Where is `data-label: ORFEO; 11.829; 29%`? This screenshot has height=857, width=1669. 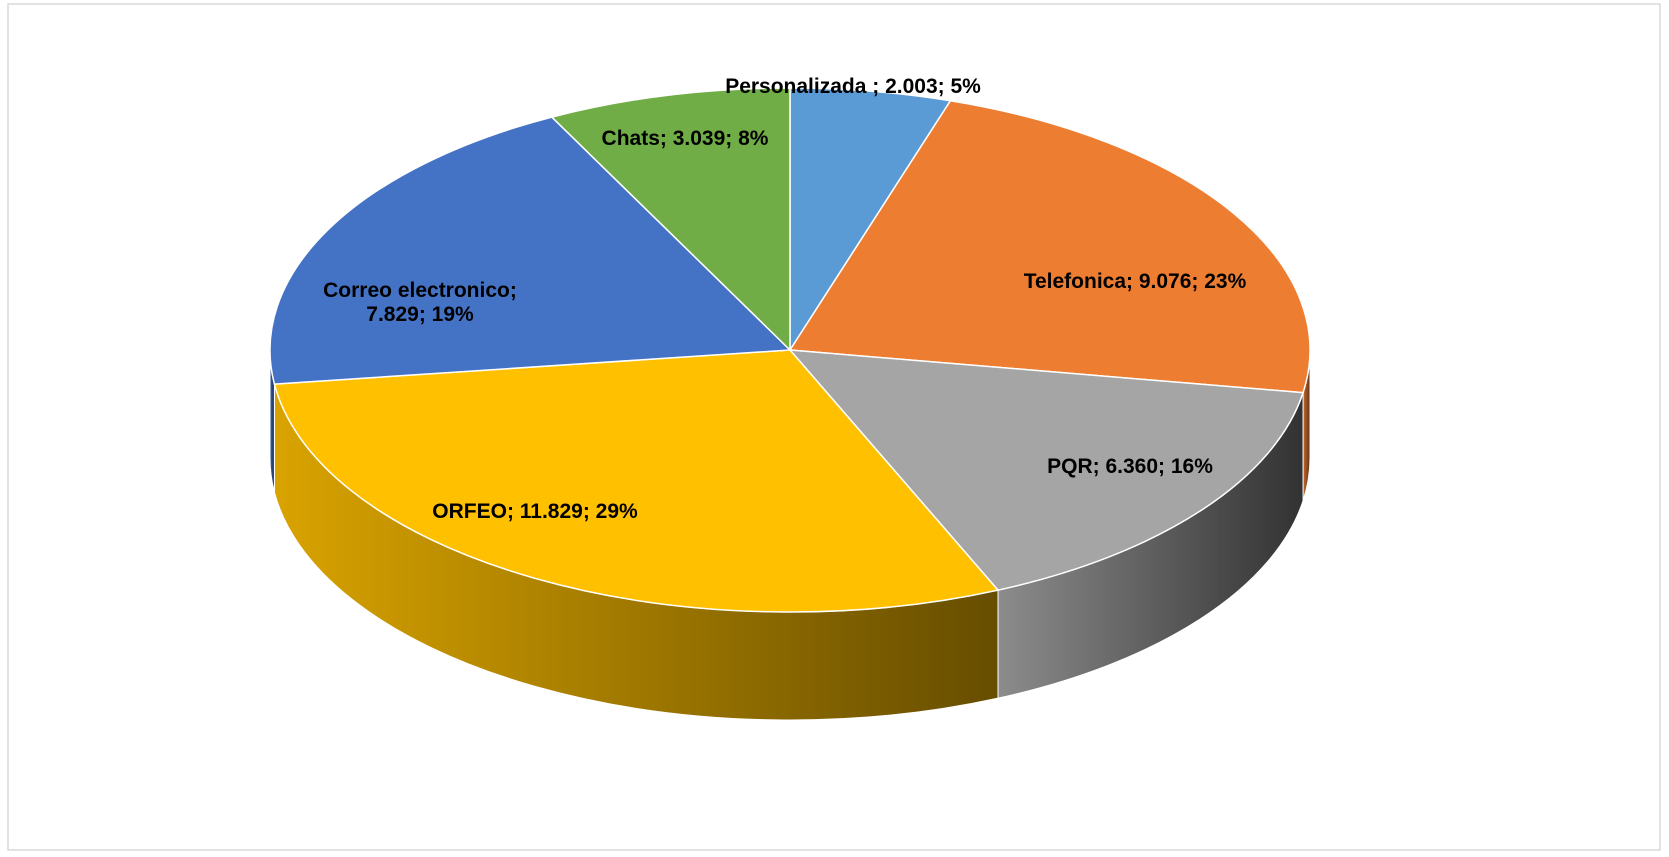
data-label: ORFEO; 11.829; 29% is located at coordinates (535, 511).